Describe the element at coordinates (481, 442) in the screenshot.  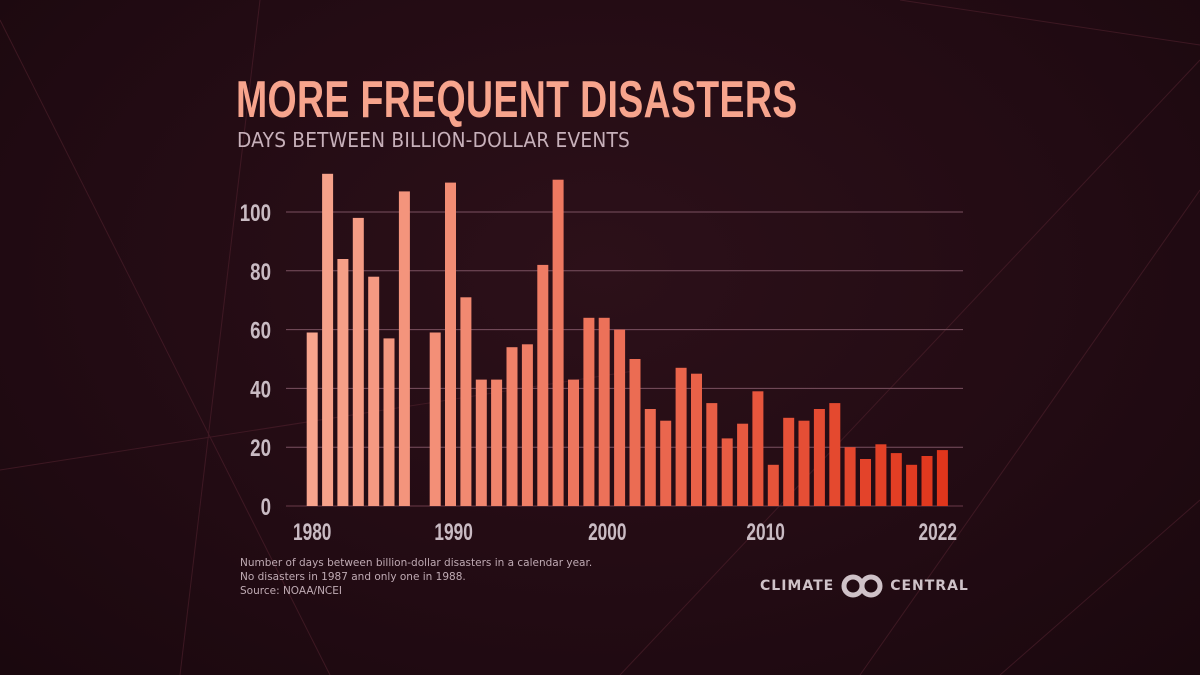
I see `bar-1992` at that location.